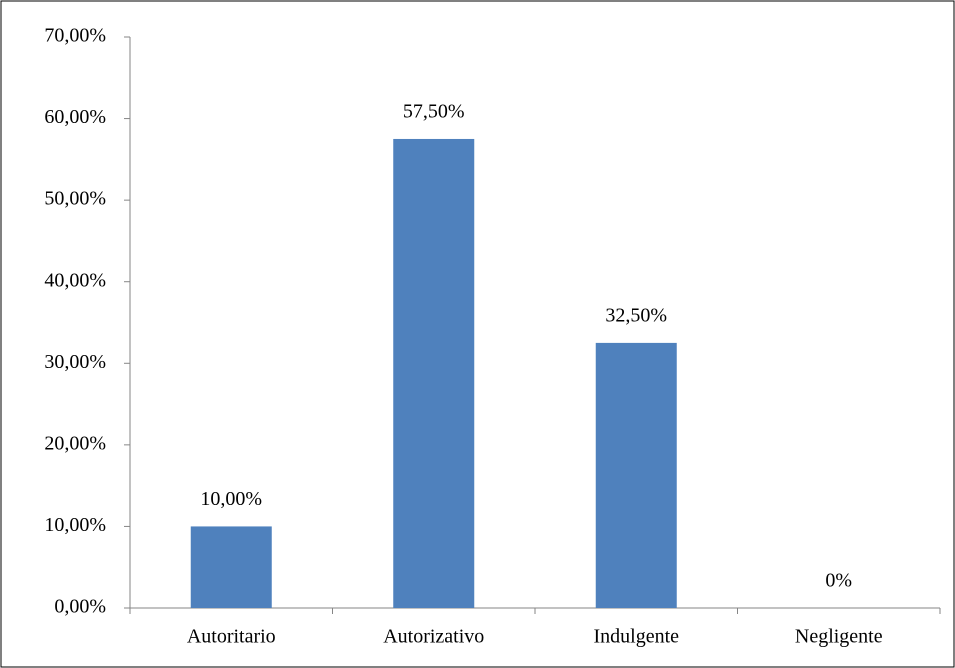 The image size is (955, 668). Describe the element at coordinates (636, 315) in the screenshot. I see `data-label: 32,50%` at that location.